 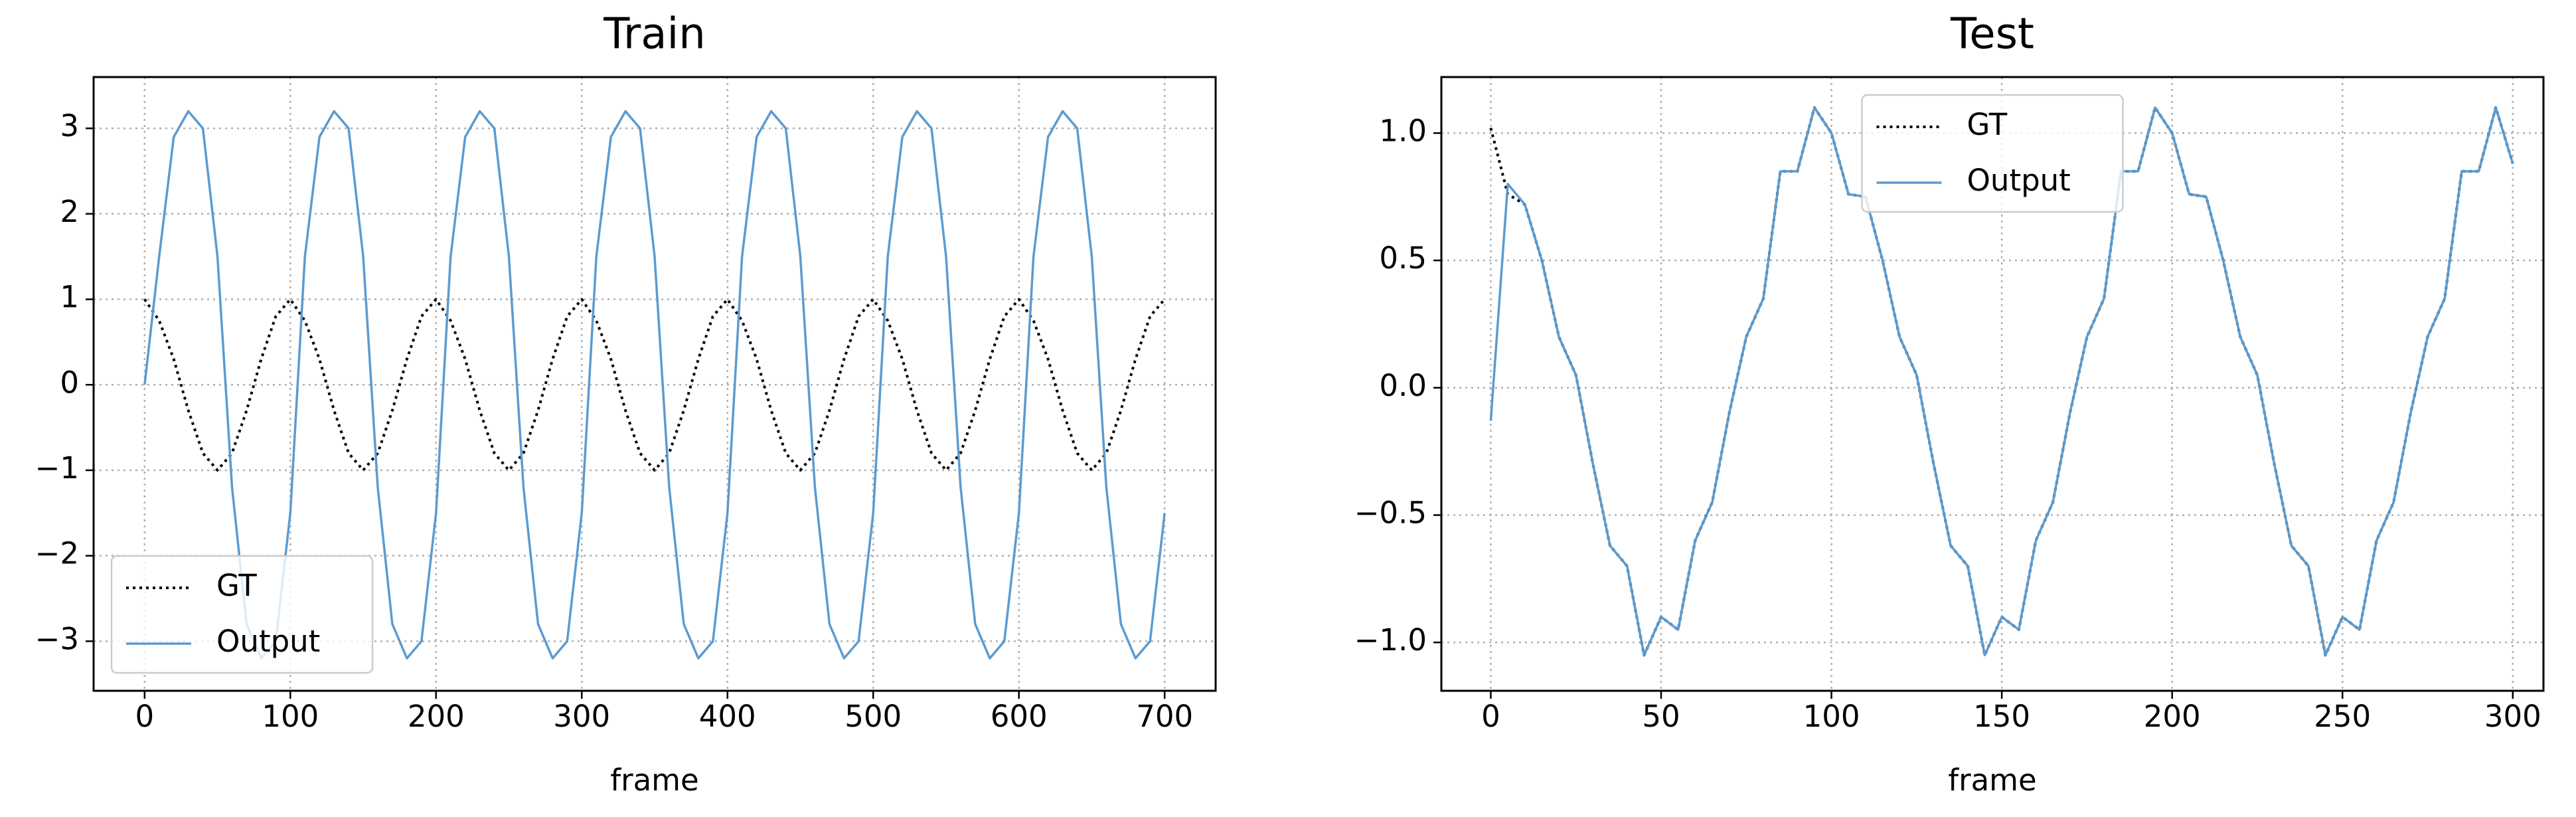 What do you see at coordinates (1390, 512) in the screenshot?
I see `y-tick-label: −0.5` at bounding box center [1390, 512].